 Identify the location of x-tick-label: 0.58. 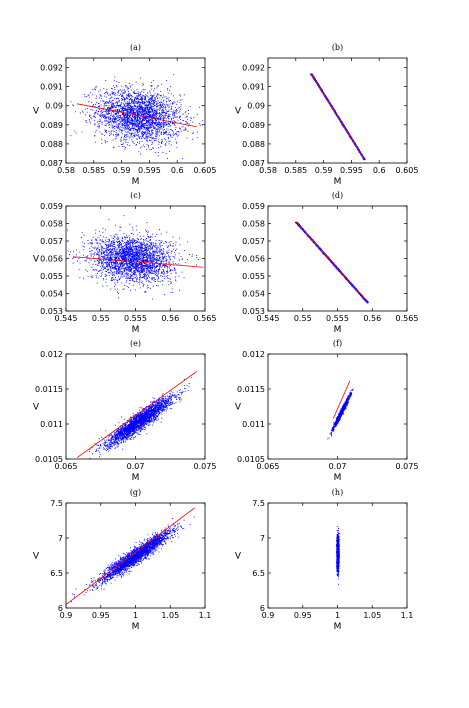
(268, 170).